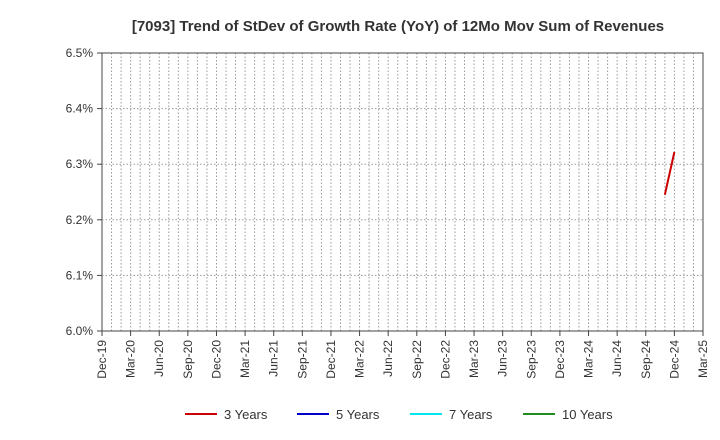 Image resolution: width=720 pixels, height=440 pixels. Describe the element at coordinates (188, 359) in the screenshot. I see `x-tick-label: Sep-20` at that location.